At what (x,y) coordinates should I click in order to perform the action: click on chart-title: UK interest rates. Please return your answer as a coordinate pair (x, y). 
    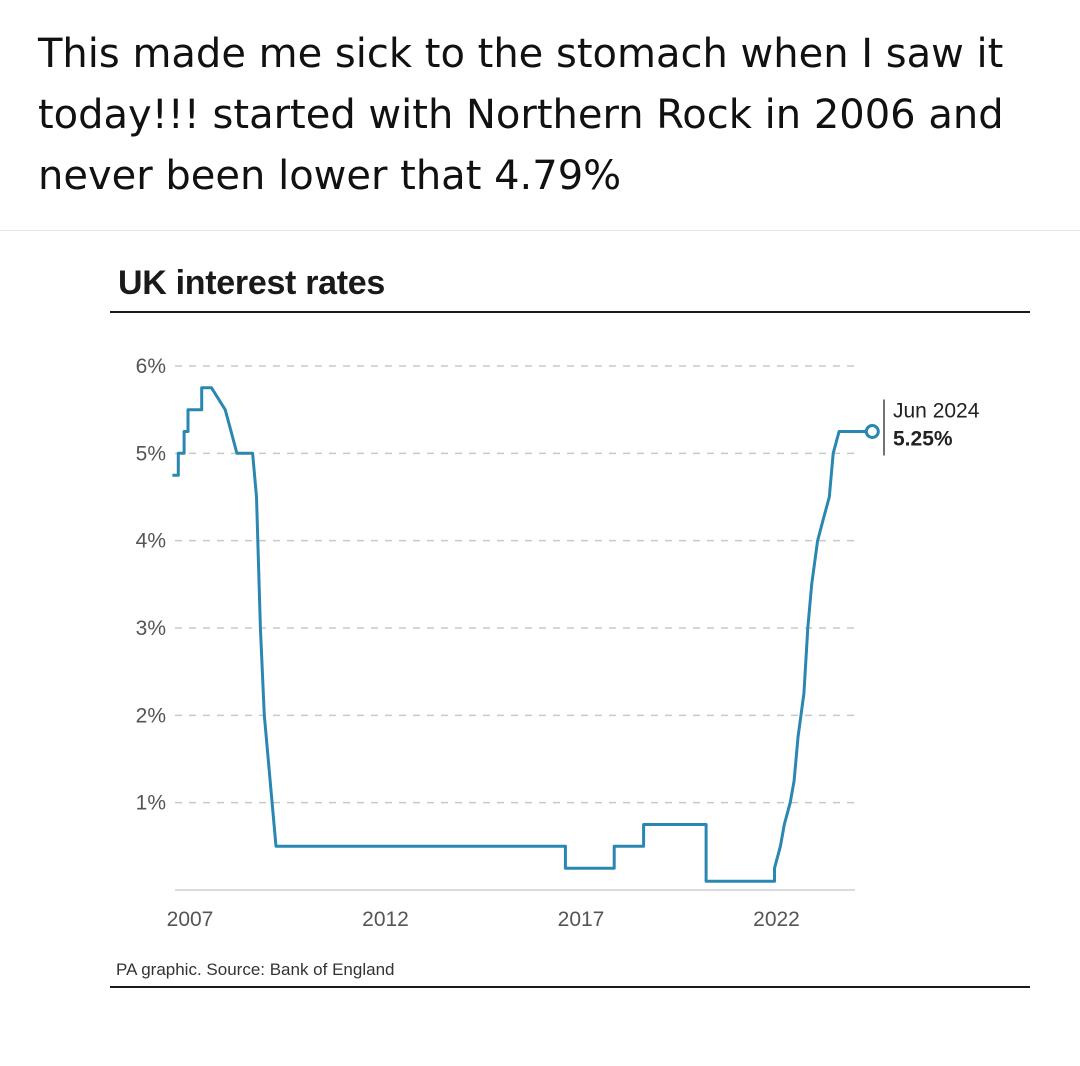
    Looking at the image, I should click on (251, 283).